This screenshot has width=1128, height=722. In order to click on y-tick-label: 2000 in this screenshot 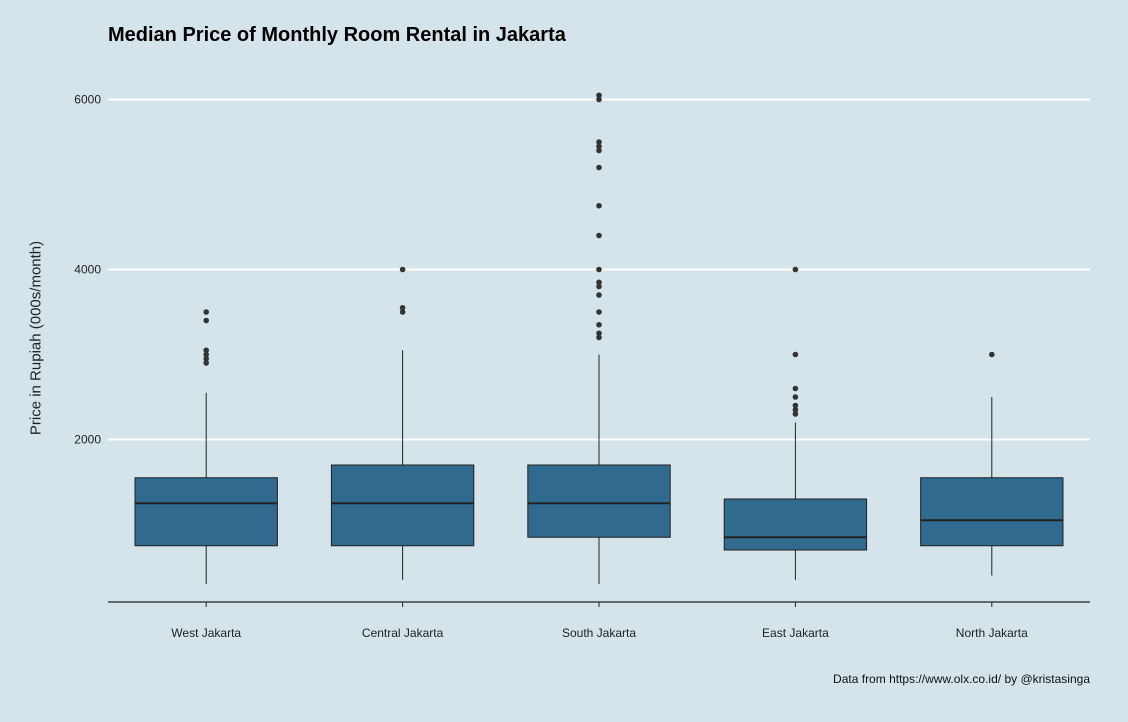, I will do `click(87, 440)`.